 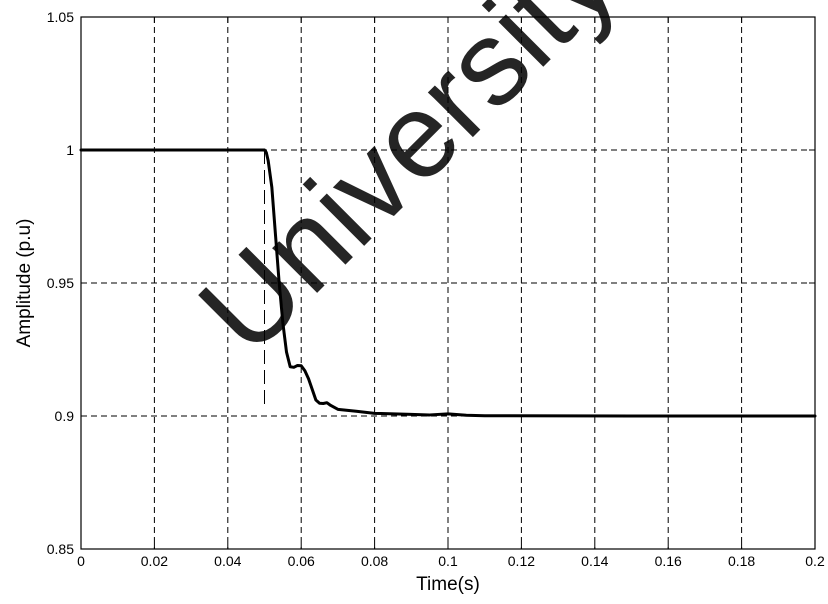 What do you see at coordinates (301, 561) in the screenshot?
I see `x-tick-label: 0.06` at bounding box center [301, 561].